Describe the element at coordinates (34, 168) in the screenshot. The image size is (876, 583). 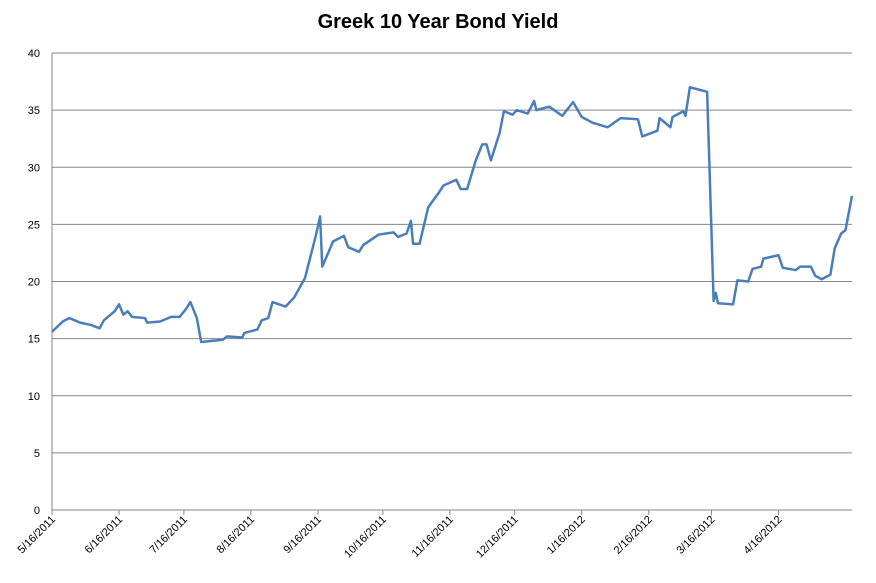
I see `y-tick-label: 30` at that location.